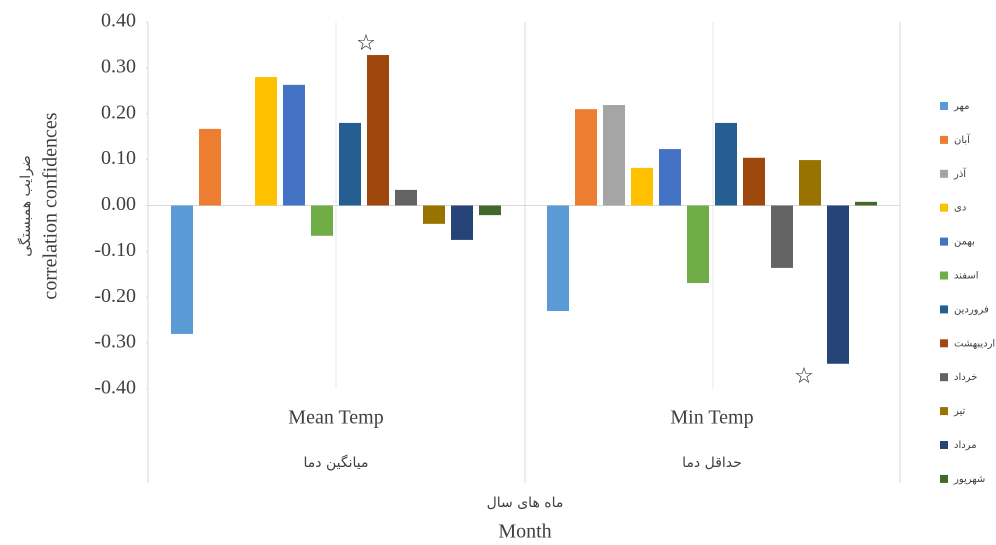  I want to click on y-tick-label: -0.40, so click(115, 388).